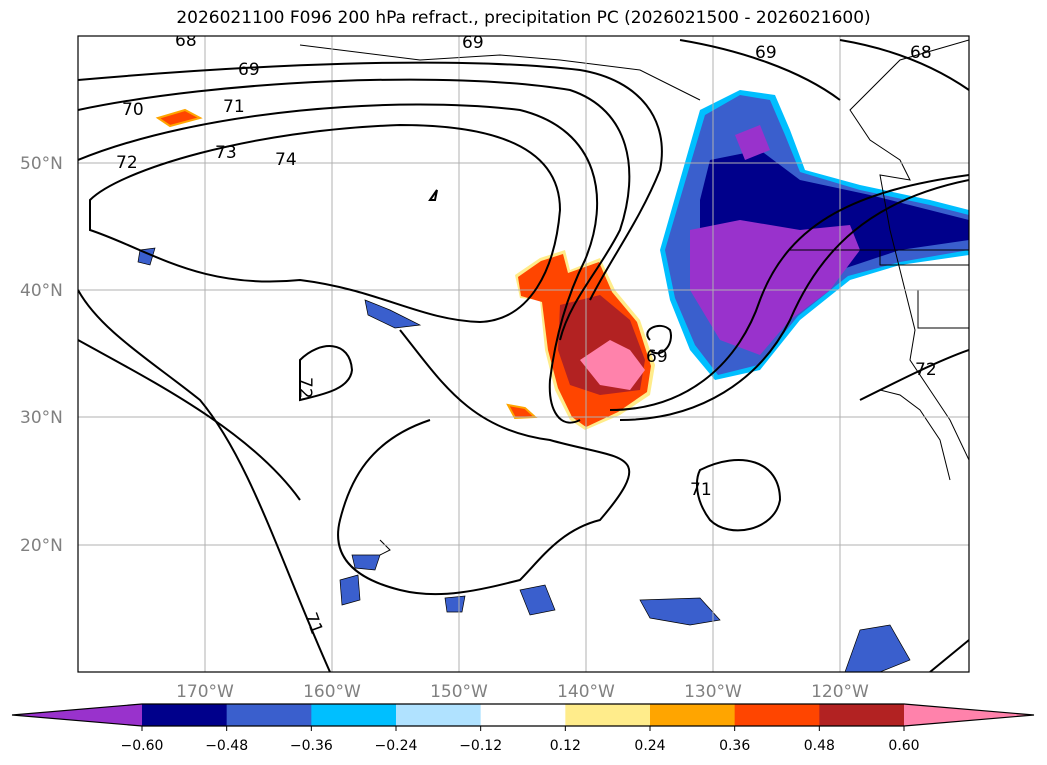 This screenshot has width=1047, height=765. Describe the element at coordinates (41, 291) in the screenshot. I see `lat-tick: 40°N` at that location.